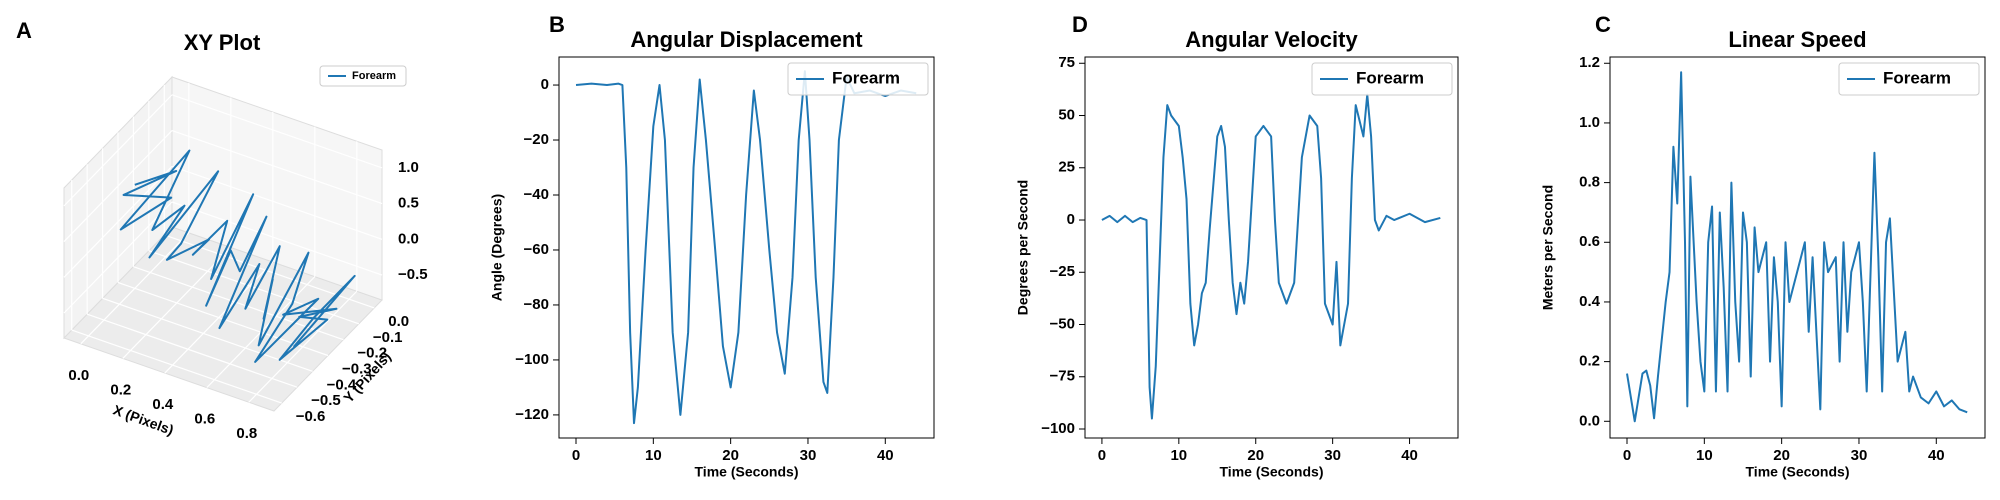  What do you see at coordinates (1589, 361) in the screenshot?
I see `y-tick-label: 0.2` at bounding box center [1589, 361].